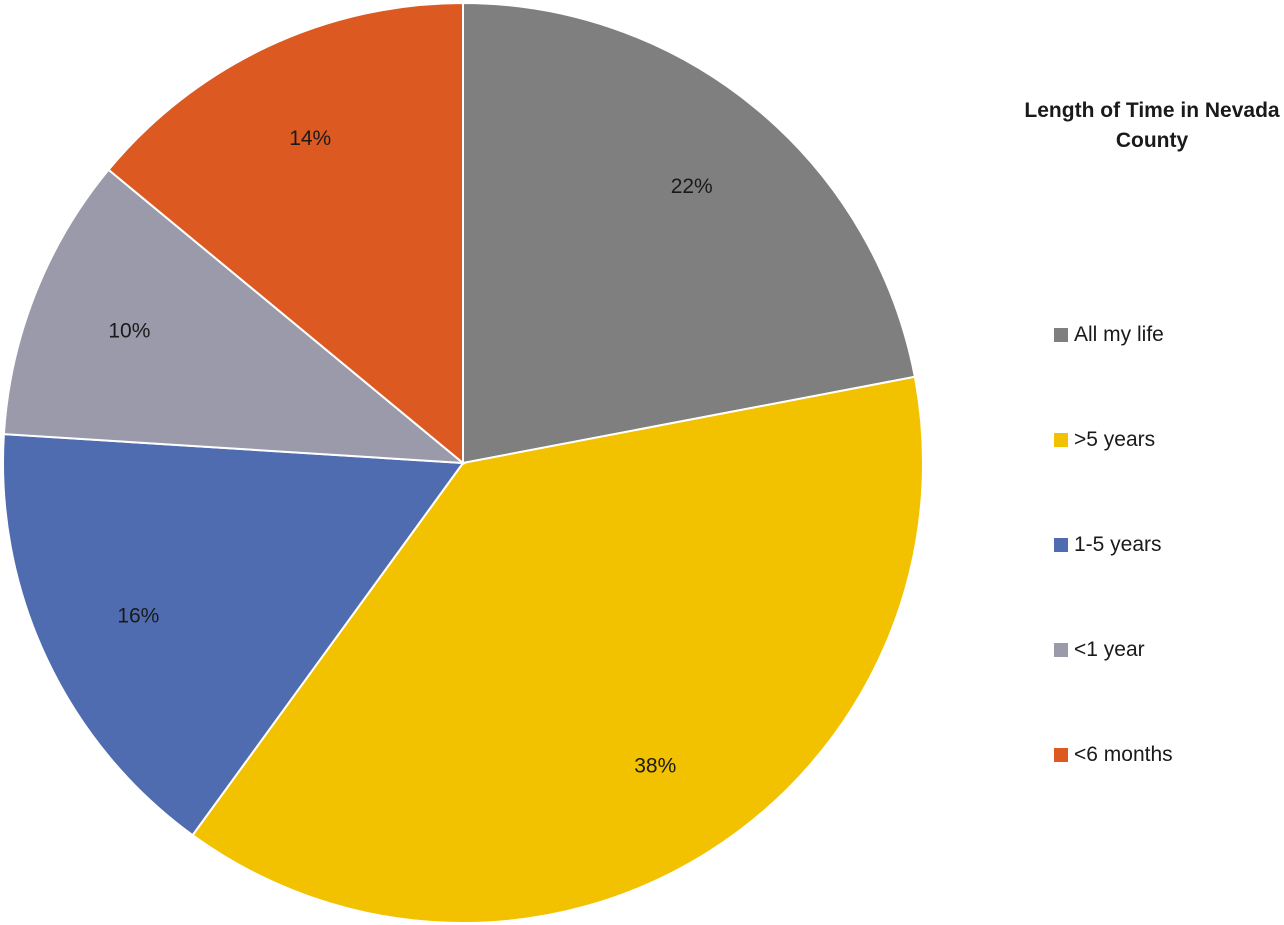  Describe the element at coordinates (310, 138) in the screenshot. I see `pie-data-label-5: 14%` at that location.